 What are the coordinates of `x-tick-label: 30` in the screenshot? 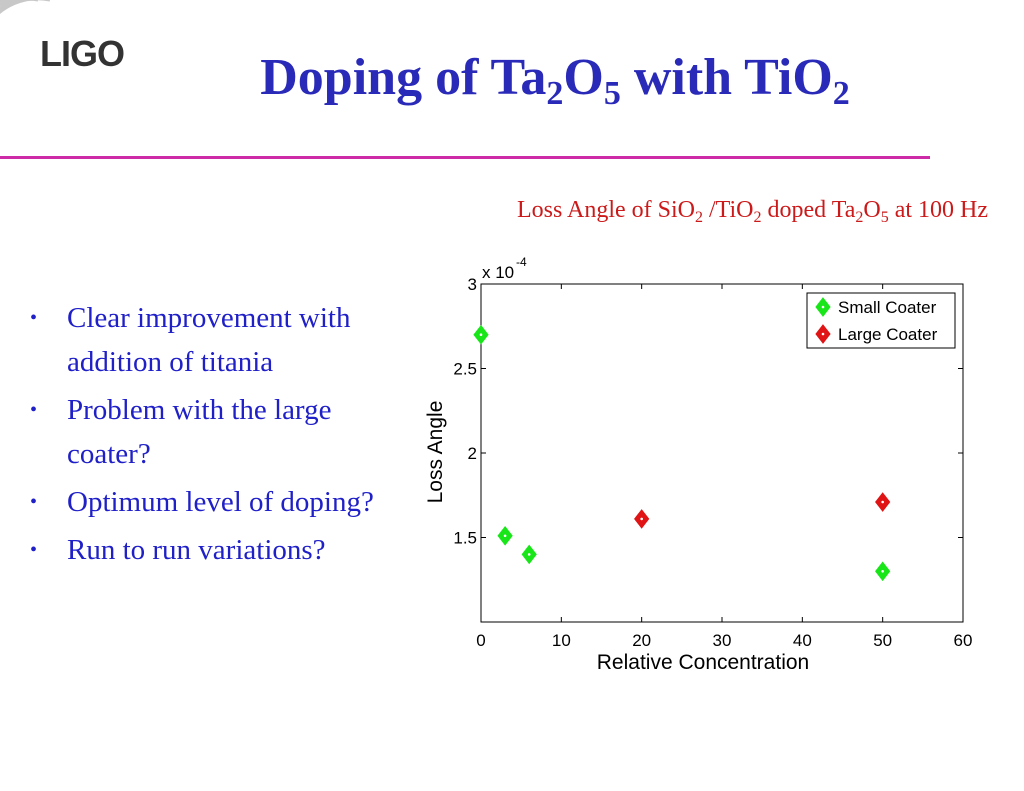 It's located at (722, 640).